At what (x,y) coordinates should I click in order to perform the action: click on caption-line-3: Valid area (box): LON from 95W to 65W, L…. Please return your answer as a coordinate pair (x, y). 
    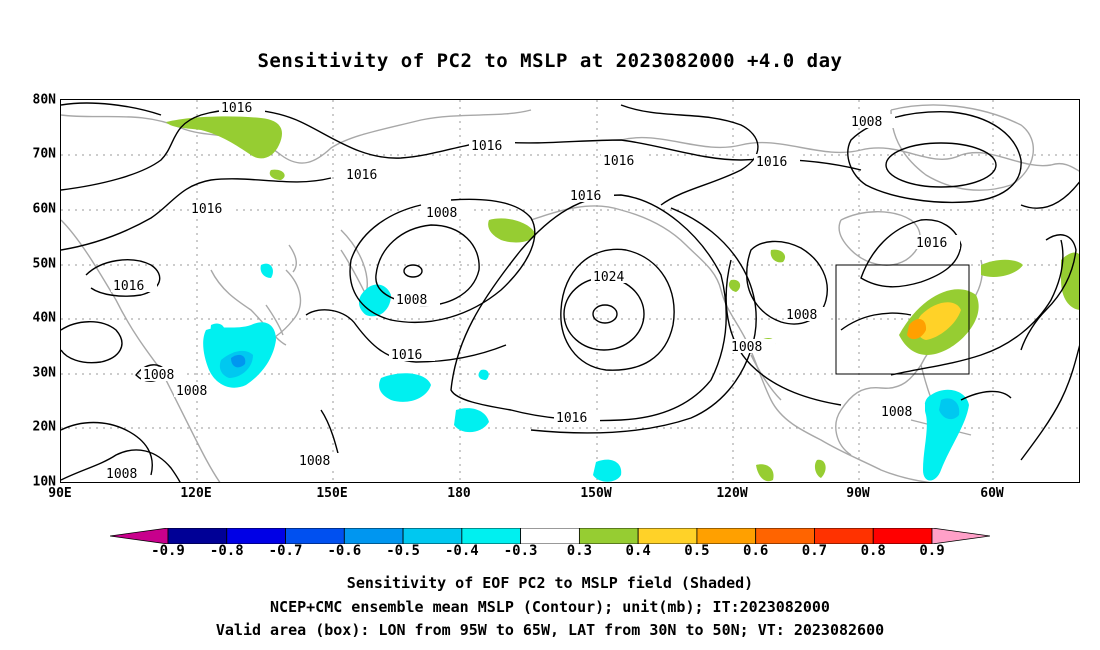
    Looking at the image, I should click on (550, 630).